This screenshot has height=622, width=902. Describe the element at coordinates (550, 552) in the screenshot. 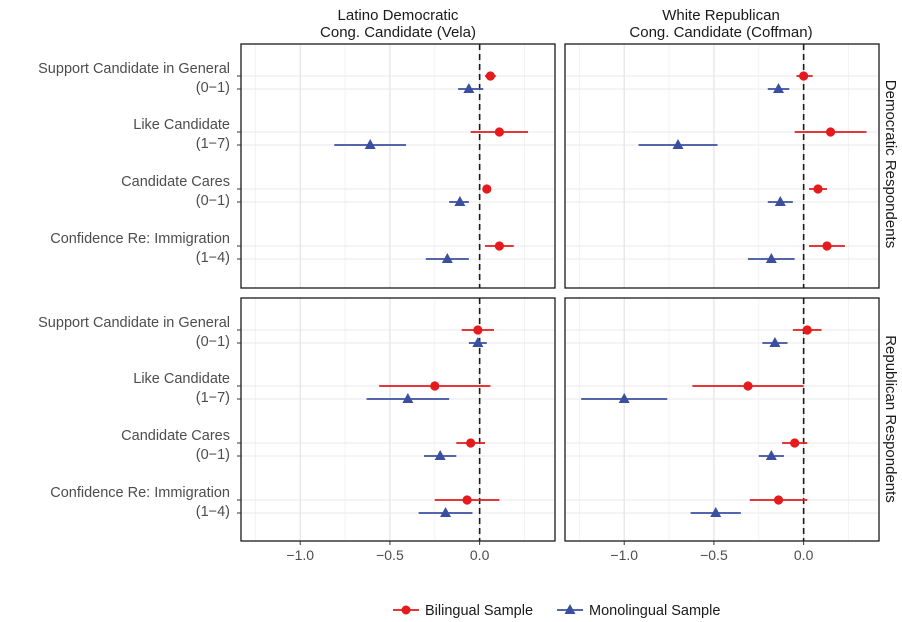

I see `x-axis-ticks: −1.0 −0.5 0.0 −1.0 −0.5 0.0` at that location.